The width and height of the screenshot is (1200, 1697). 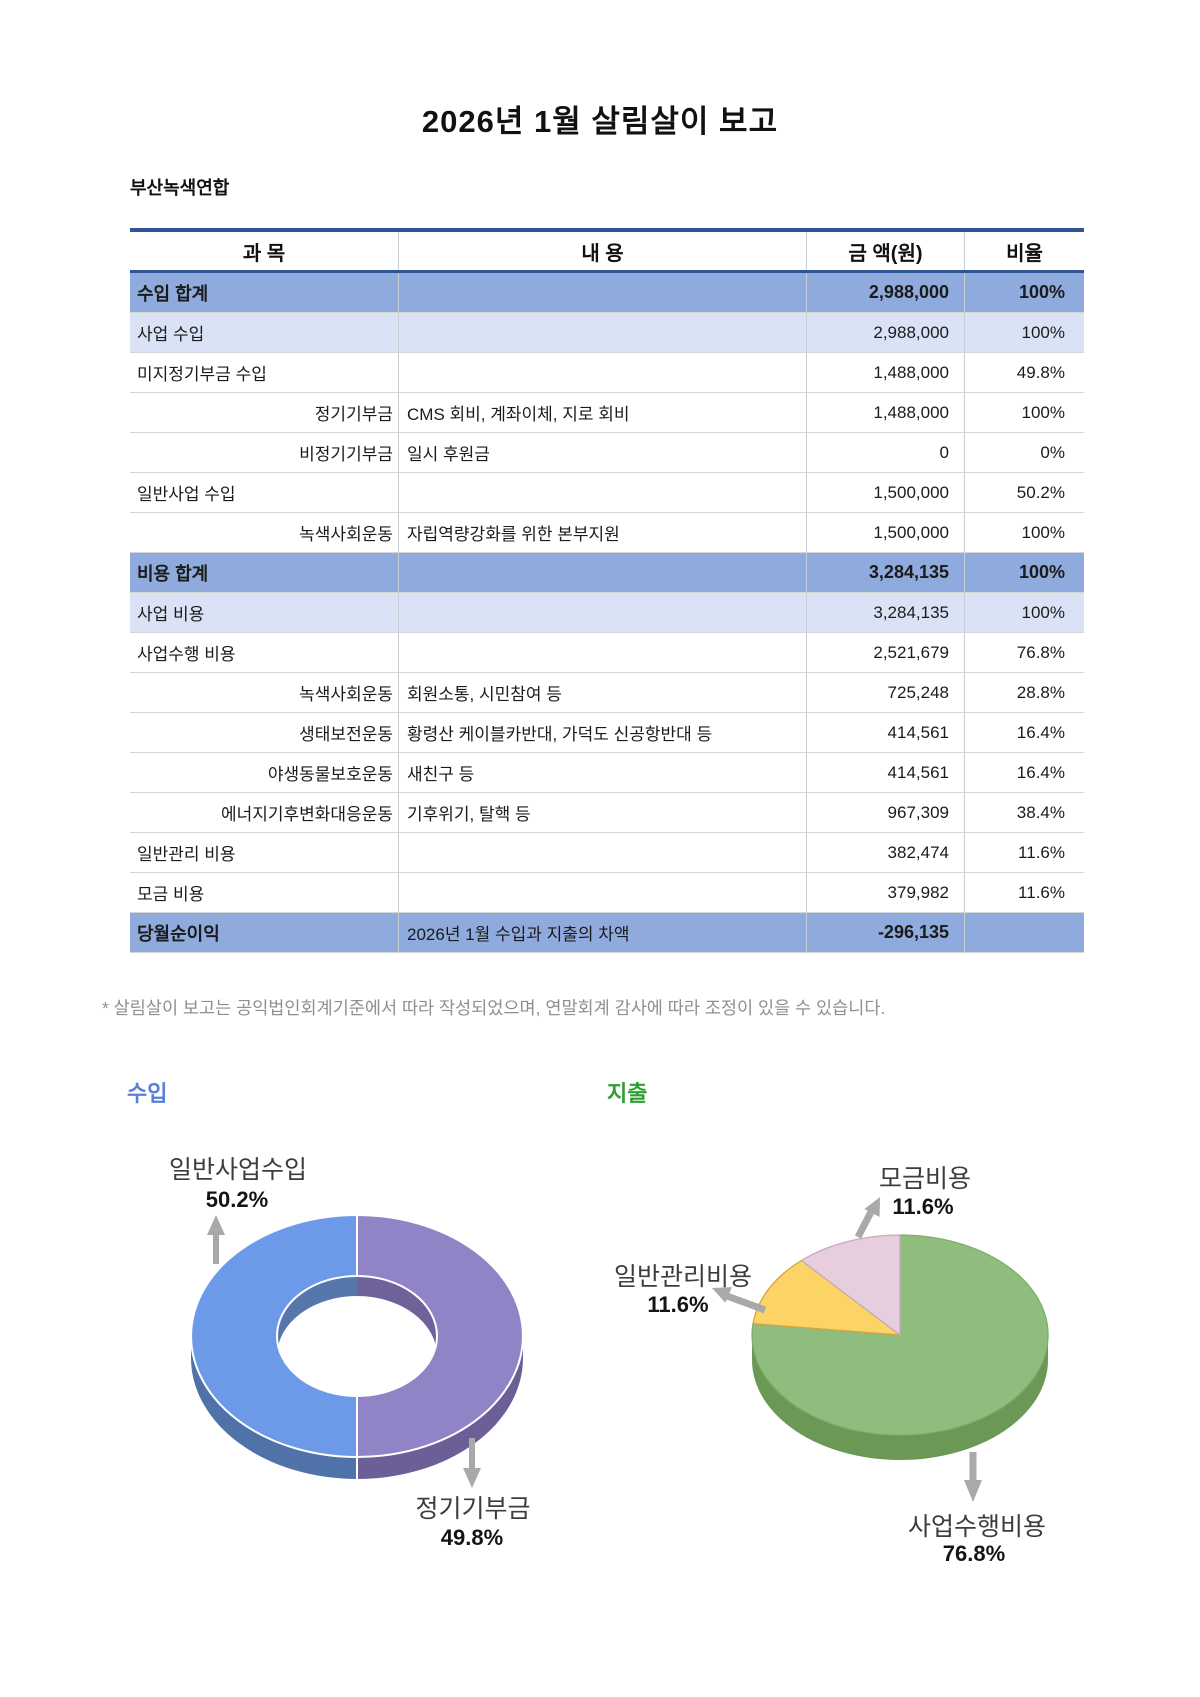 I want to click on cell-account: 비용 합계, so click(x=264, y=572).